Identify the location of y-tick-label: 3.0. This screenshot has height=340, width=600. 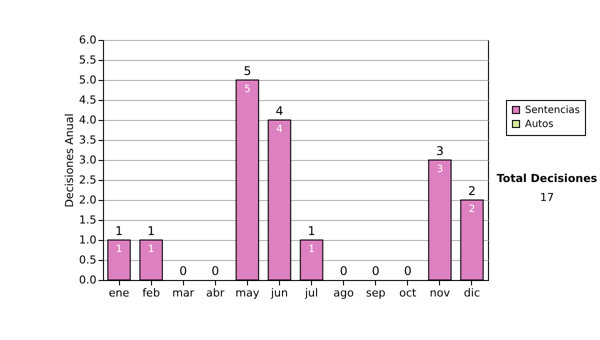
(87, 160).